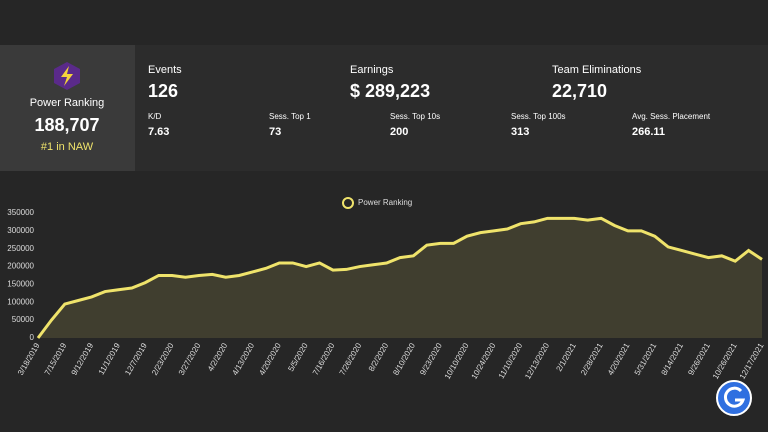 The height and width of the screenshot is (432, 768). Describe the element at coordinates (67, 76) in the screenshot. I see `bolt-icon` at that location.